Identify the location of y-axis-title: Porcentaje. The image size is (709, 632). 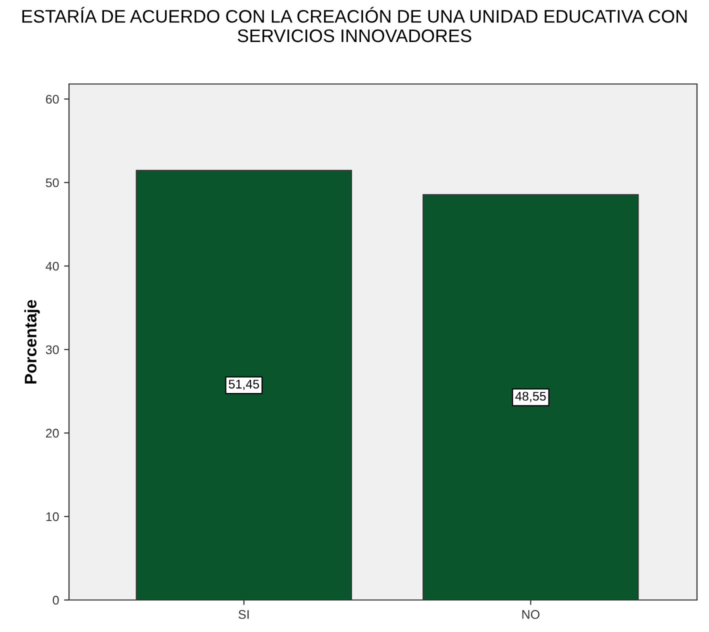
(32, 342).